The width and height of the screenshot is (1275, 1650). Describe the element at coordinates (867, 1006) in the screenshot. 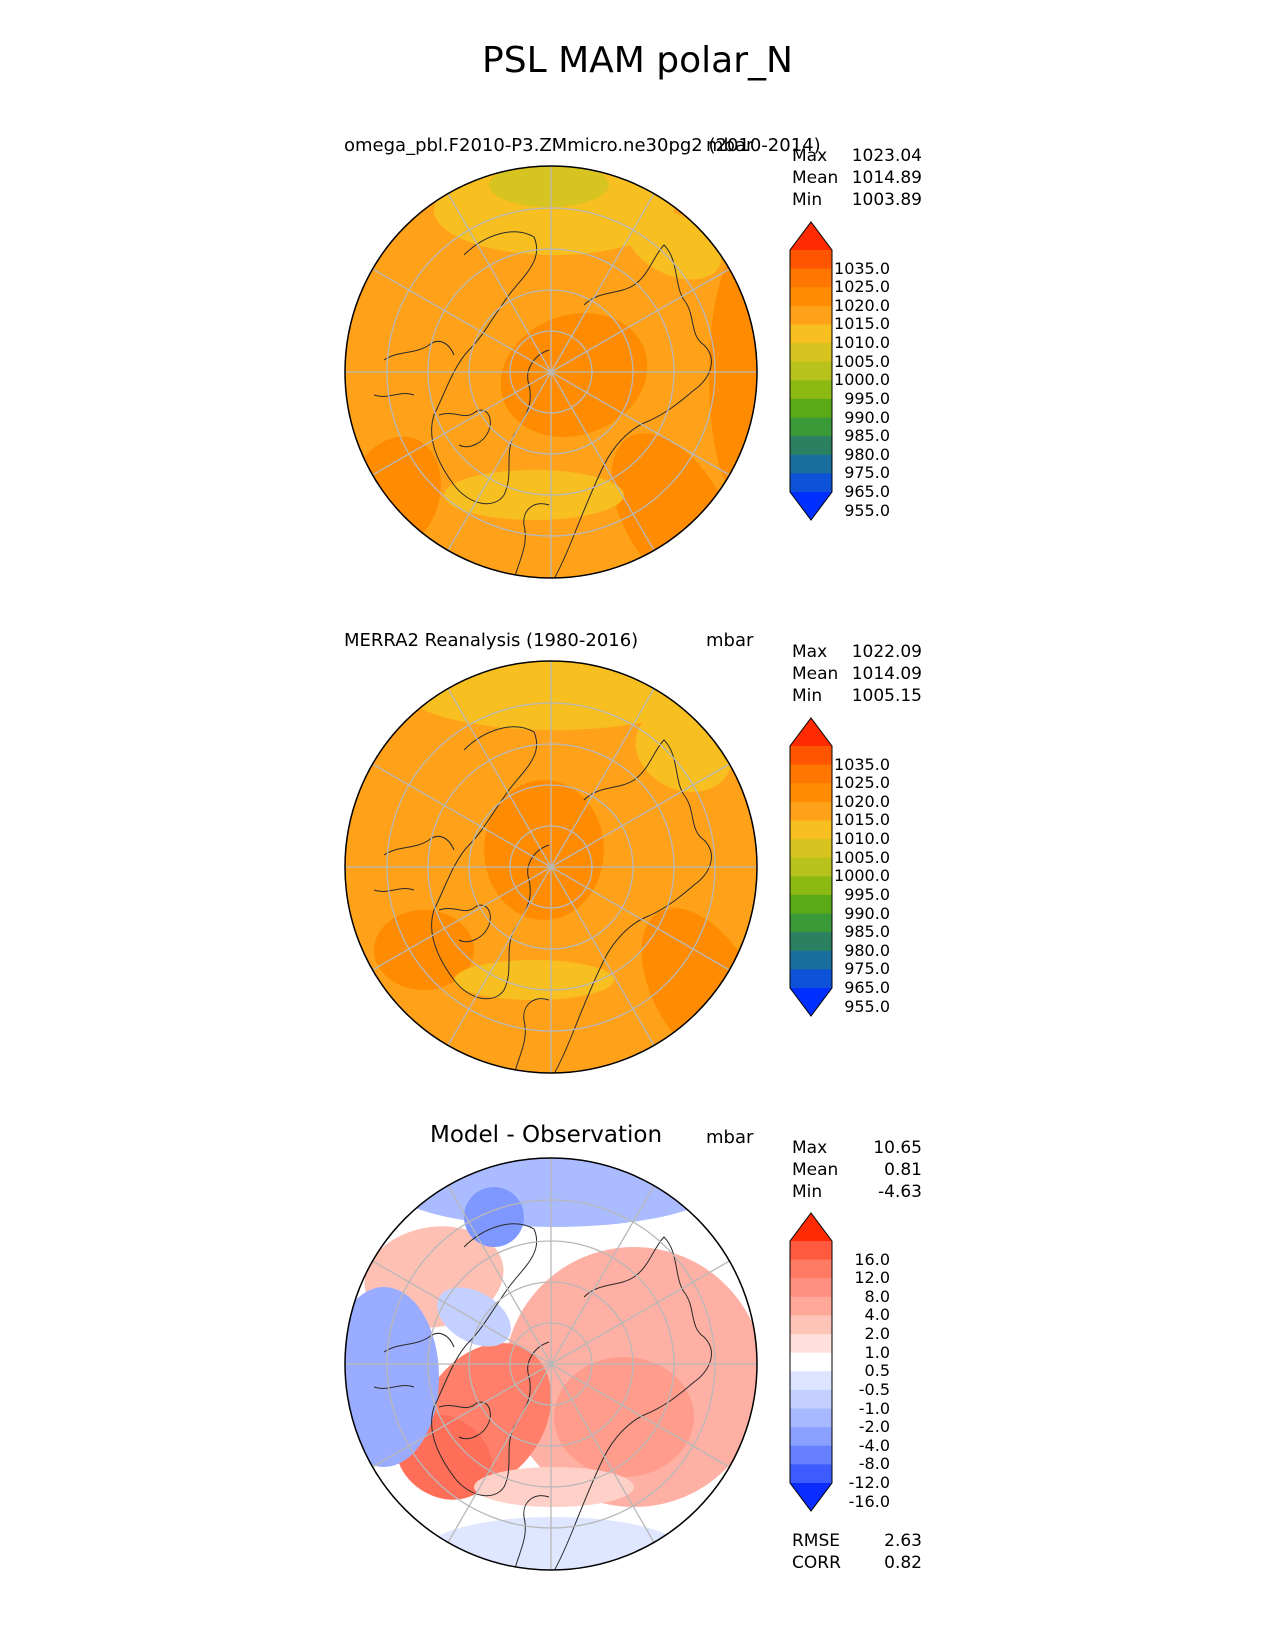

I see `colorbar-tick-label: 955.0` at that location.